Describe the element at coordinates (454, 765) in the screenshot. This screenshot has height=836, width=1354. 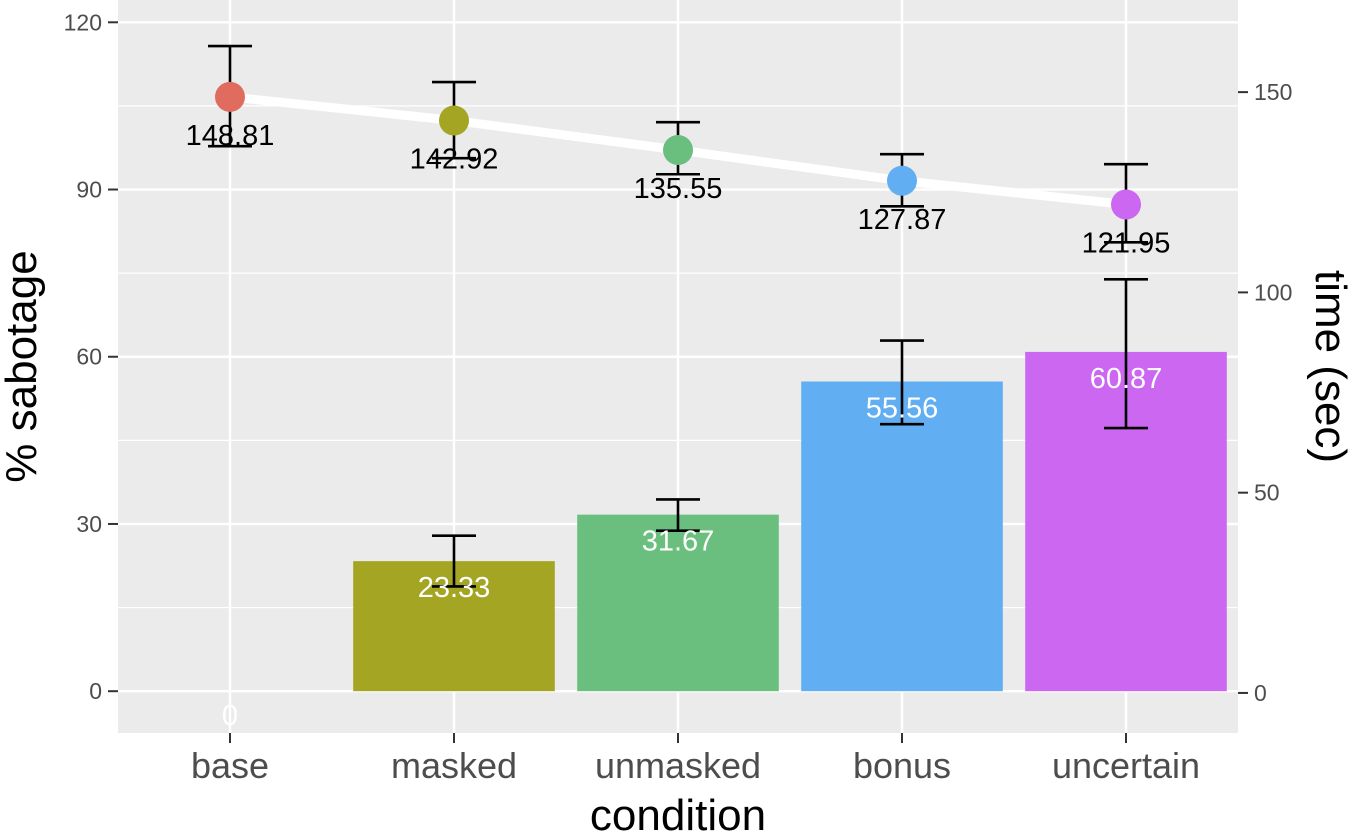
I see `x-tick-label-masked: masked` at that location.